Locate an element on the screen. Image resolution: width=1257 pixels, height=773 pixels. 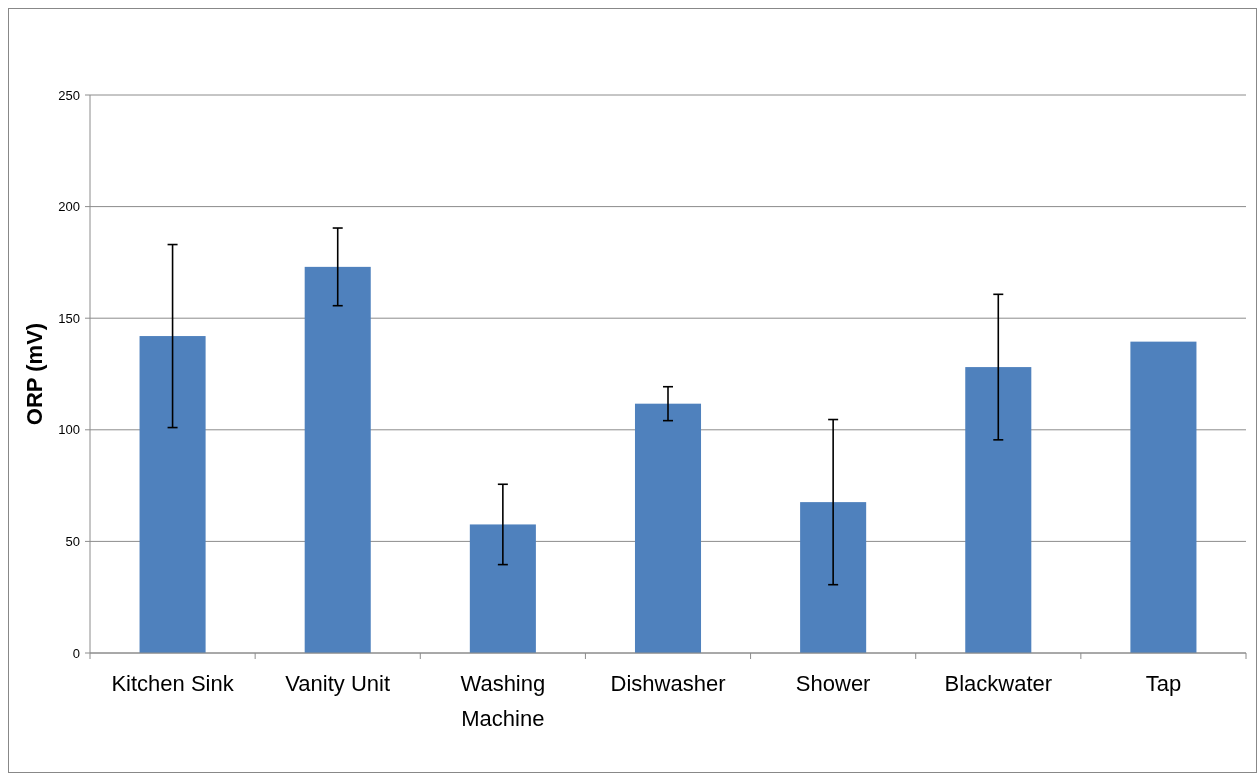
y-tick-label: 100 is located at coordinates (69, 430).